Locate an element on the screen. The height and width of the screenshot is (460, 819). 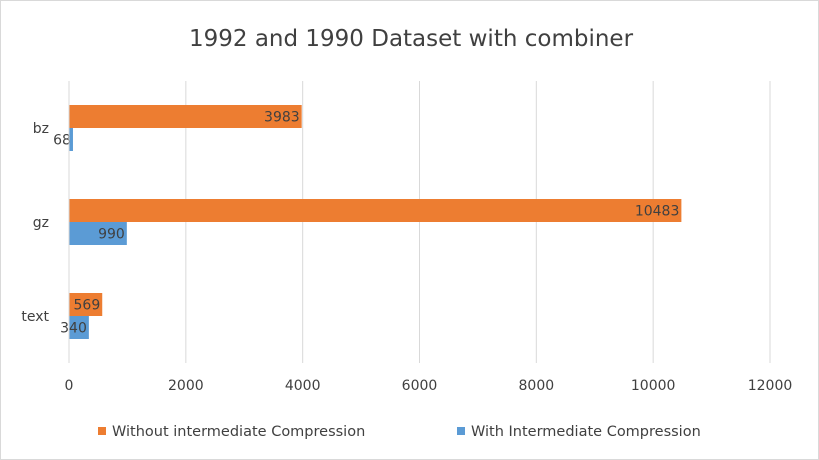
legend-label-1: With Intermediate Compression is located at coordinates (586, 432).